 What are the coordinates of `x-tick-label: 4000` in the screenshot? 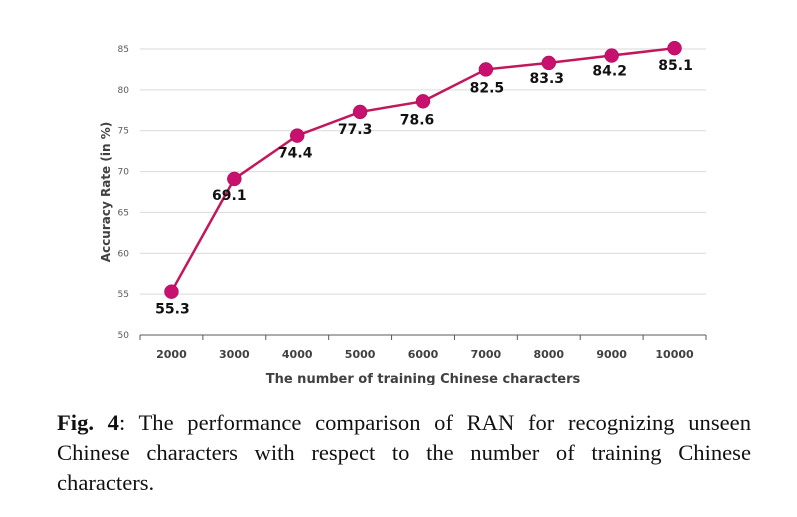 It's located at (297, 354).